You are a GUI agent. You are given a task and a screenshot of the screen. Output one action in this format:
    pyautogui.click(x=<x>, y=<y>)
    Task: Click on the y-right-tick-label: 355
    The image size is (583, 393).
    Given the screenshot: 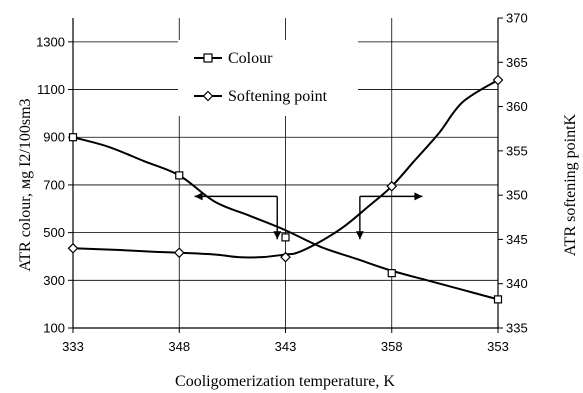 What is the action you would take?
    pyautogui.click(x=517, y=150)
    